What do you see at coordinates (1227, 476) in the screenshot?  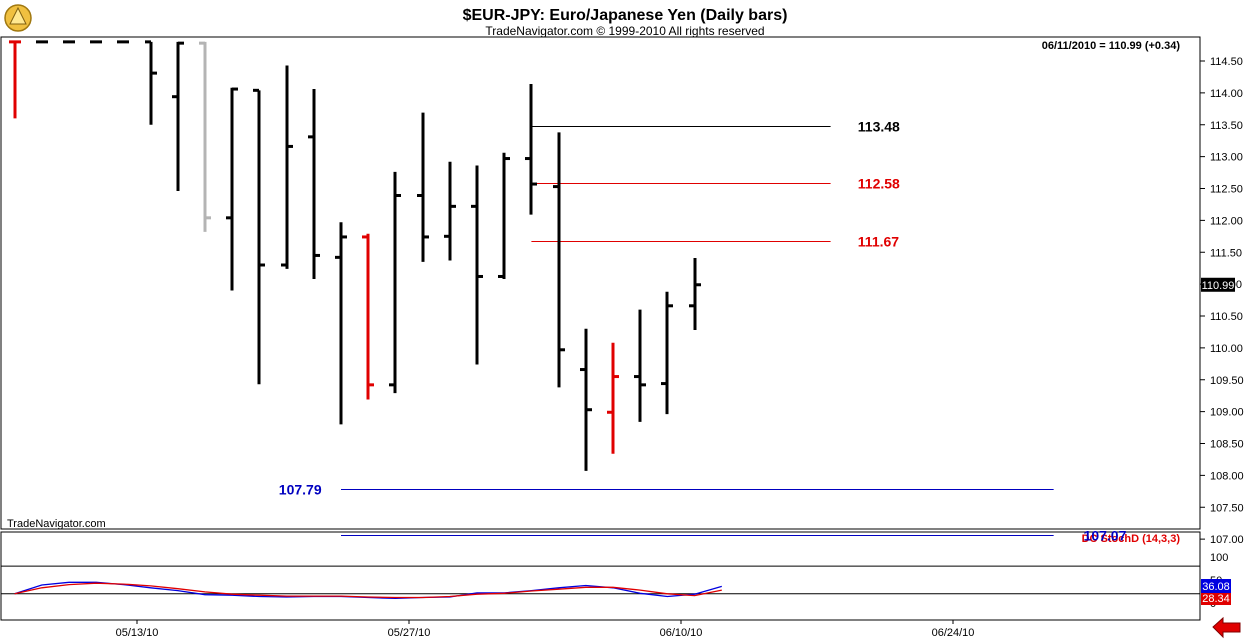 I see `price-y-tick-label: 108.00` at bounding box center [1227, 476].